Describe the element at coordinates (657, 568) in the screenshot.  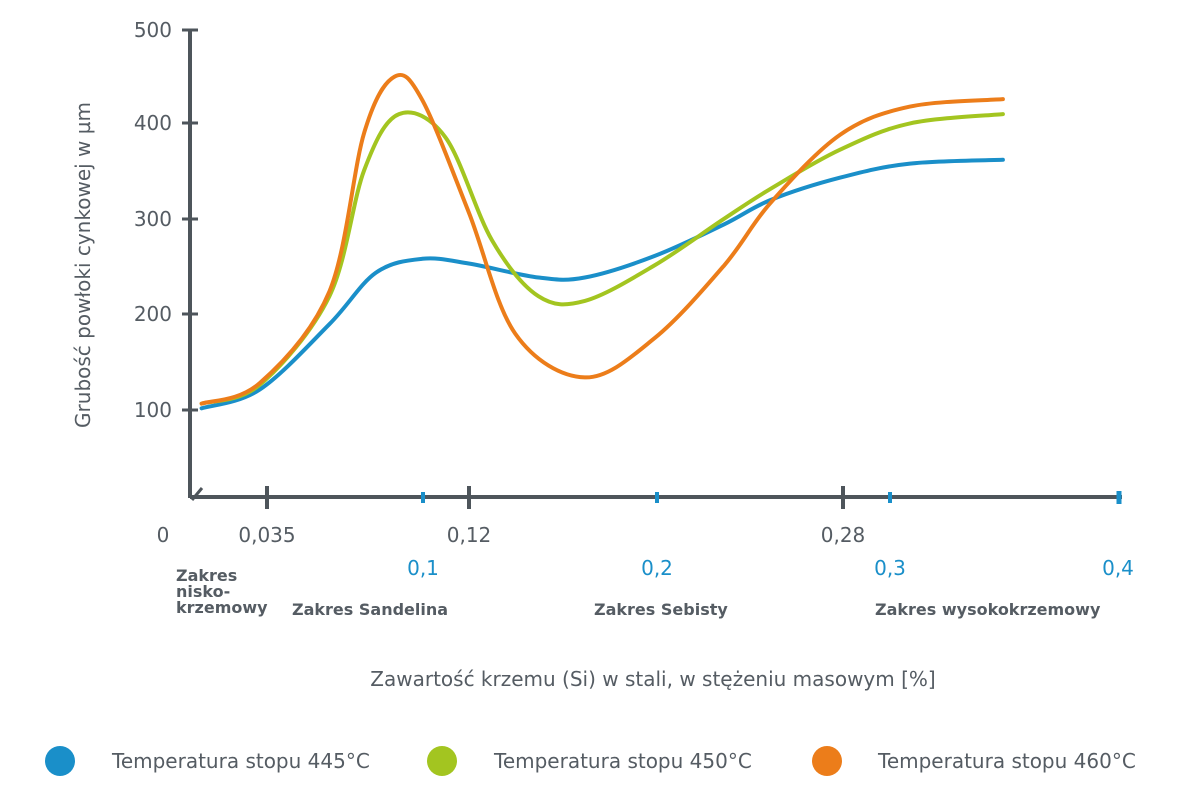
I see `x-tick-label-blue: 0,2` at that location.